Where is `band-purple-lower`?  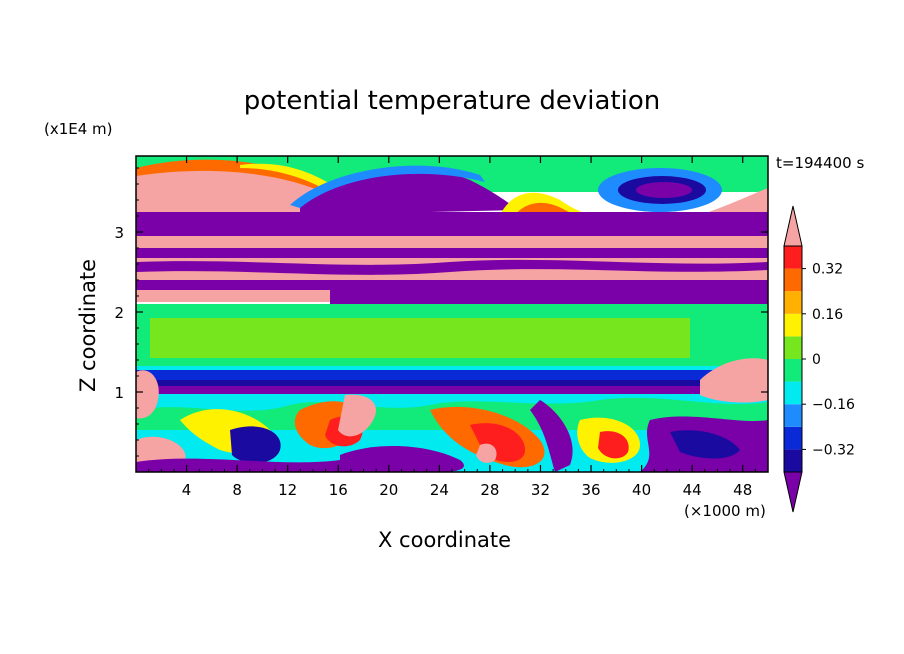 band-purple-lower is located at coordinates (549, 294).